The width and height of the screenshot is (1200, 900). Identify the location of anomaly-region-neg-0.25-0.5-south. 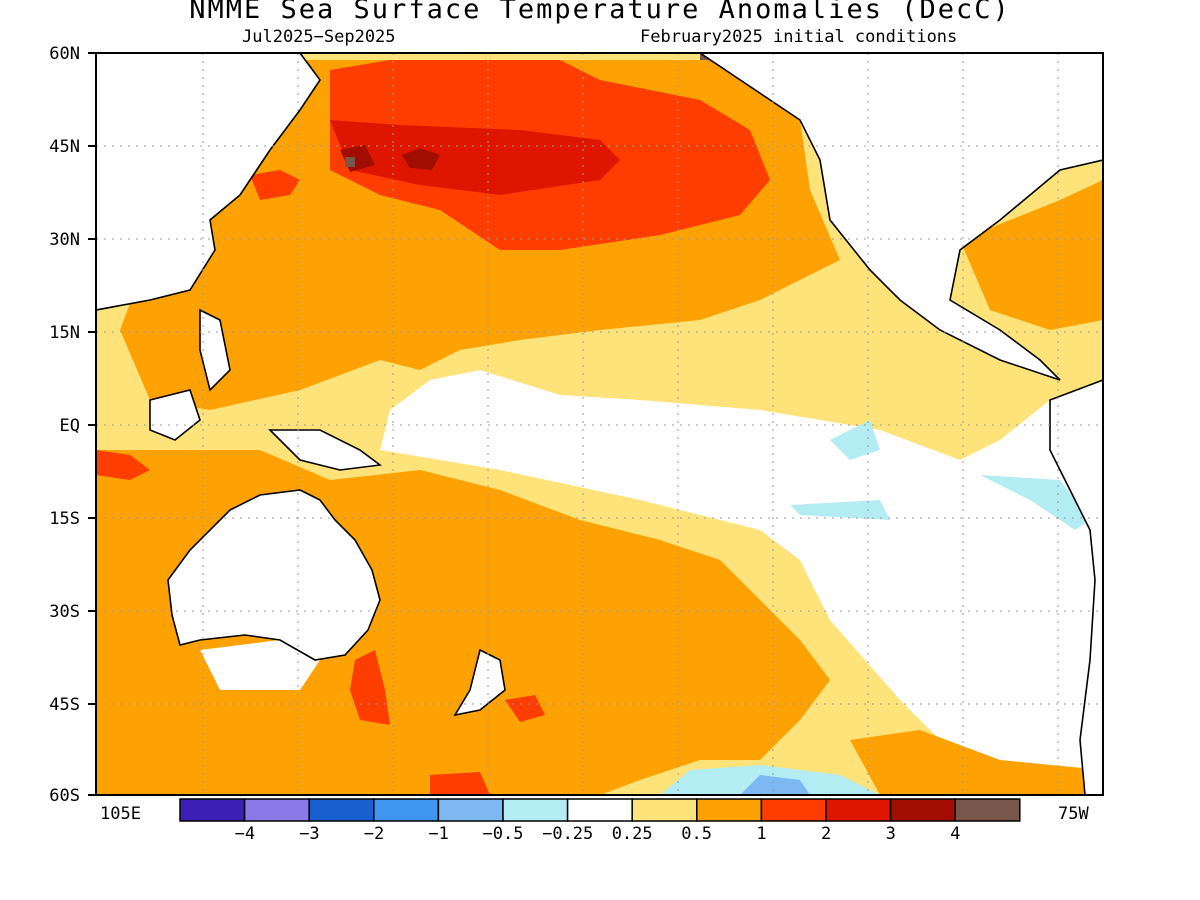
(840, 510).